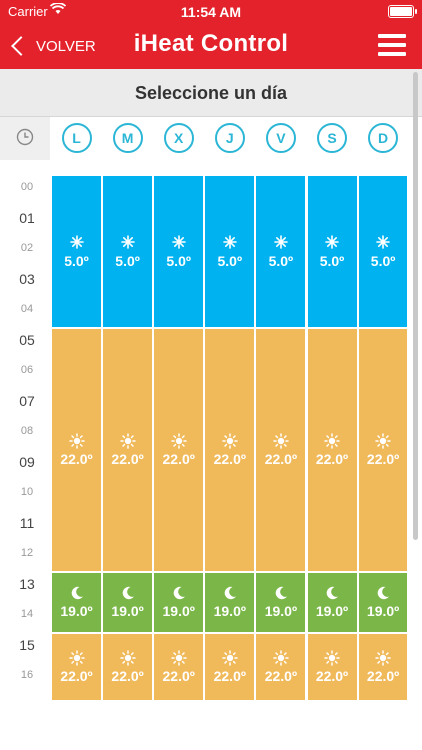 The image size is (422, 750). I want to click on back-button: VOLVER, so click(53, 46).